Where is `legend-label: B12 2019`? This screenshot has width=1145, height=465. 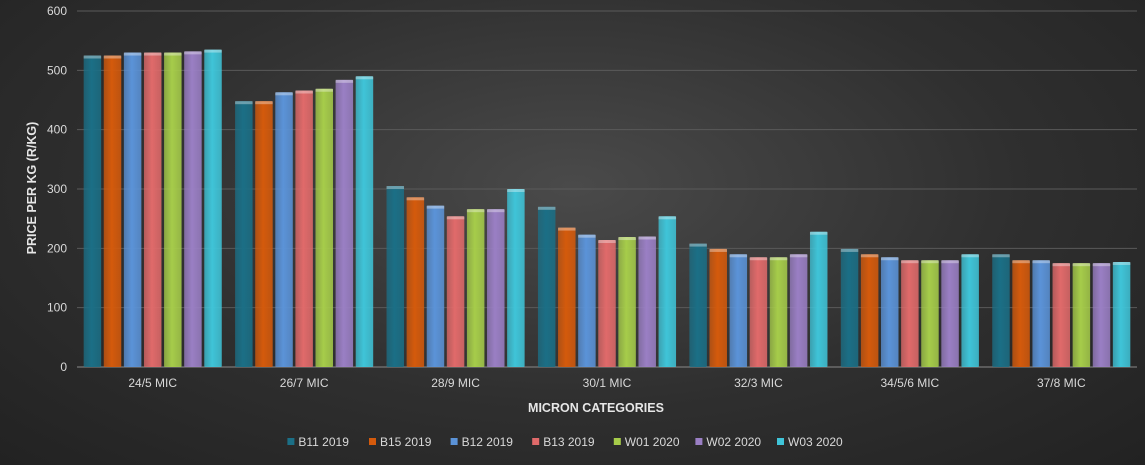 legend-label: B12 2019 is located at coordinates (488, 442).